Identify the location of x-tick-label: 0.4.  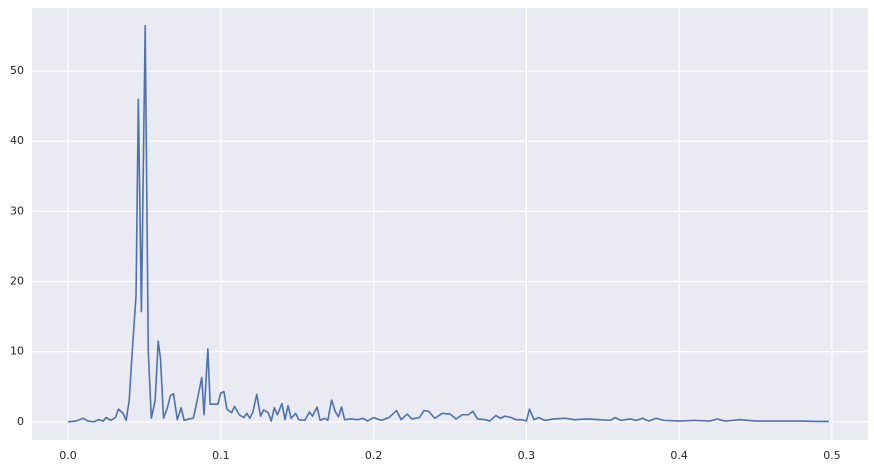
(679, 455).